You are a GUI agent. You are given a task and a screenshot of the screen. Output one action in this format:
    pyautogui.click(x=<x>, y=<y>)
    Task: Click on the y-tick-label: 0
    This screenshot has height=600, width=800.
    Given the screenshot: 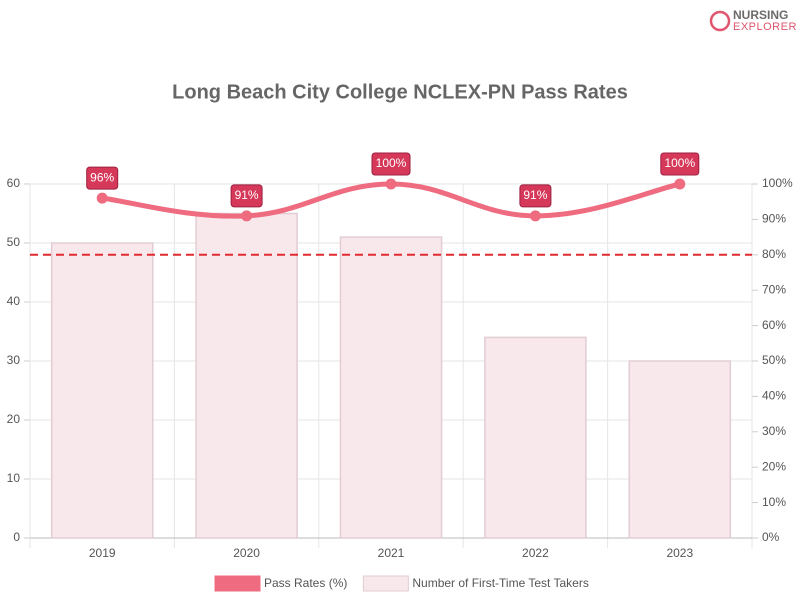 What is the action you would take?
    pyautogui.click(x=16, y=537)
    